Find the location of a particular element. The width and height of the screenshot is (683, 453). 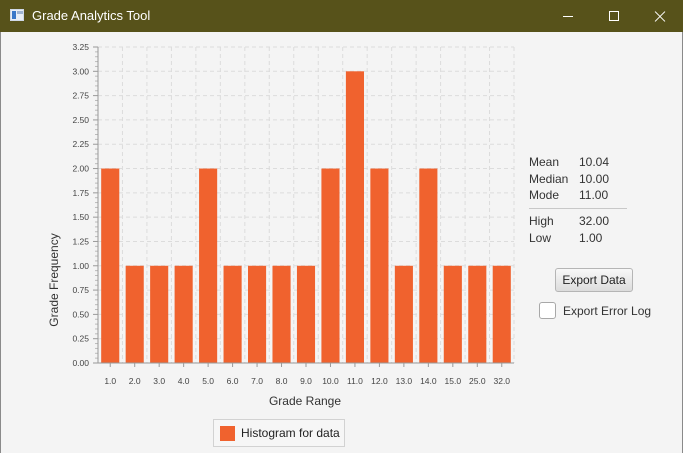

export-error-log-checkbox is located at coordinates (547, 310).